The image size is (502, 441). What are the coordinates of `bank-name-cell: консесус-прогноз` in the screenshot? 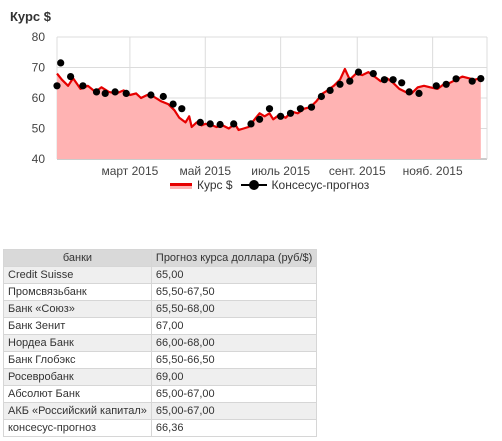 It's located at (77, 428).